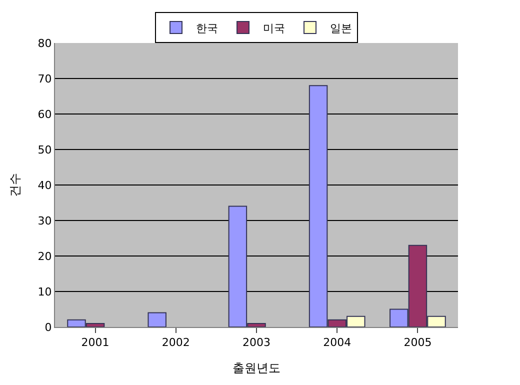 The width and height of the screenshot is (520, 385). I want to click on y-tick-label: 50, so click(45, 149).